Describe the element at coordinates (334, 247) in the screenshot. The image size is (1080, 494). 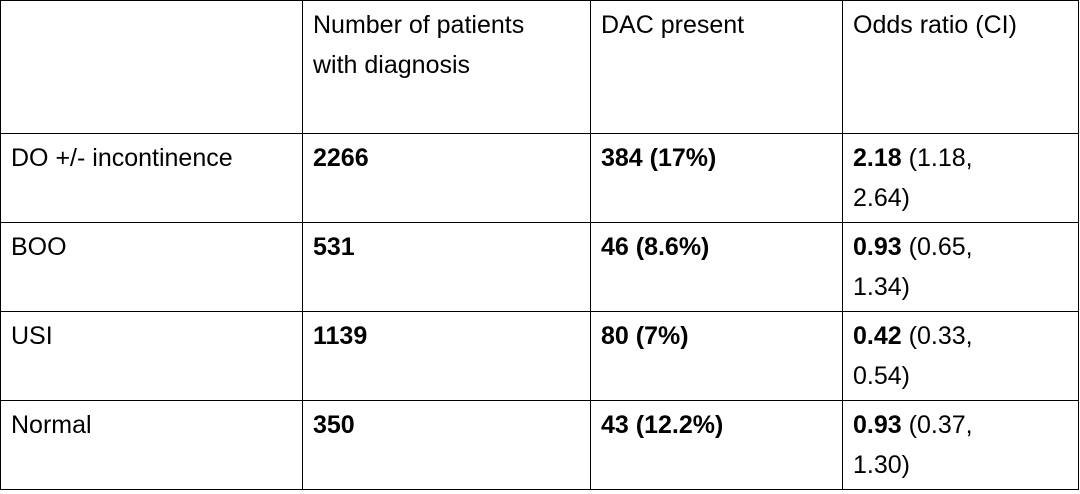
I see `patients-value: 531` at that location.